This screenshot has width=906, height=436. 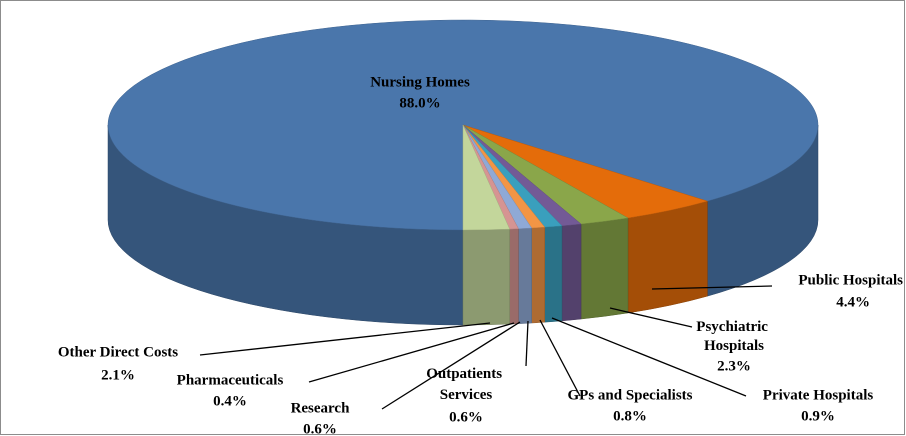 What do you see at coordinates (818, 416) in the screenshot?
I see `value-label: 0.9%` at bounding box center [818, 416].